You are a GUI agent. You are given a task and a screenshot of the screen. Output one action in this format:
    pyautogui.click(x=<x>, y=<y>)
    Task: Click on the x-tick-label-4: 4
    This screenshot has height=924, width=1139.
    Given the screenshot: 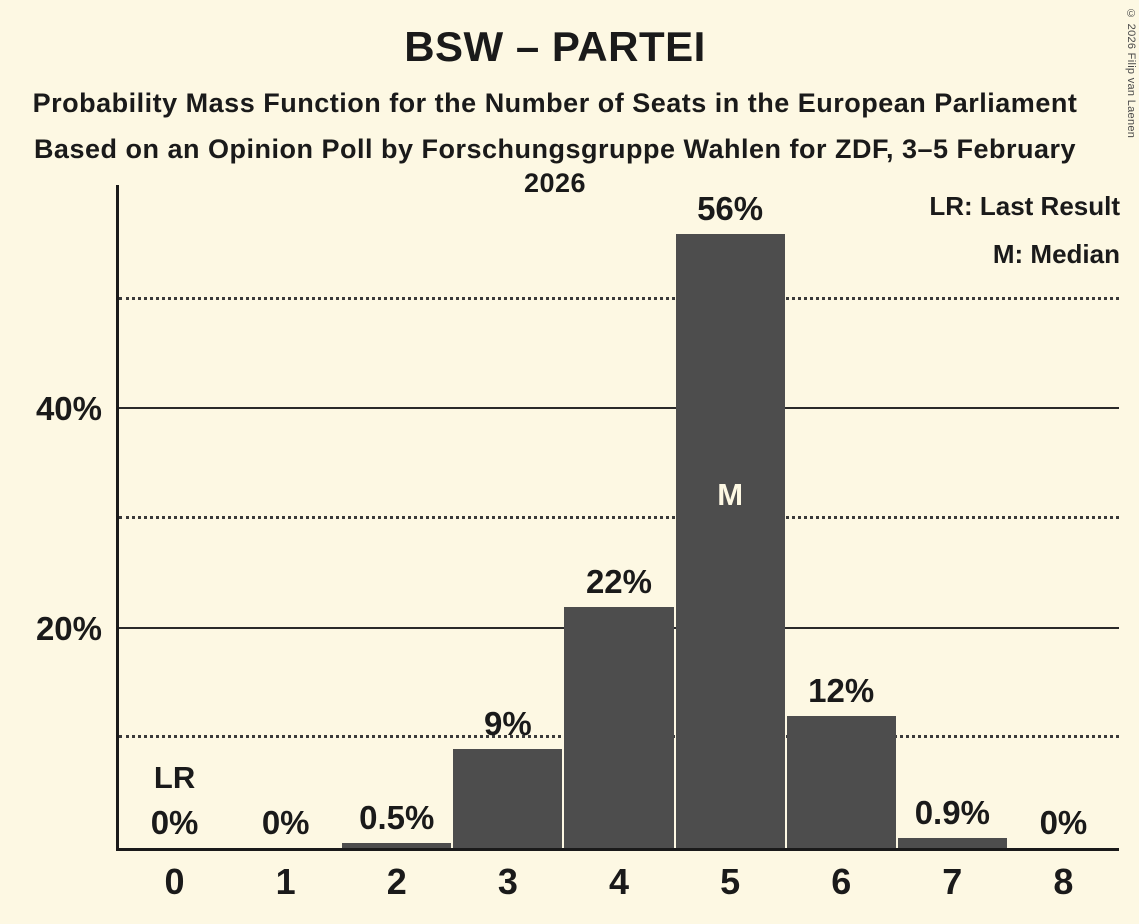 What is the action you would take?
    pyautogui.click(x=618, y=881)
    